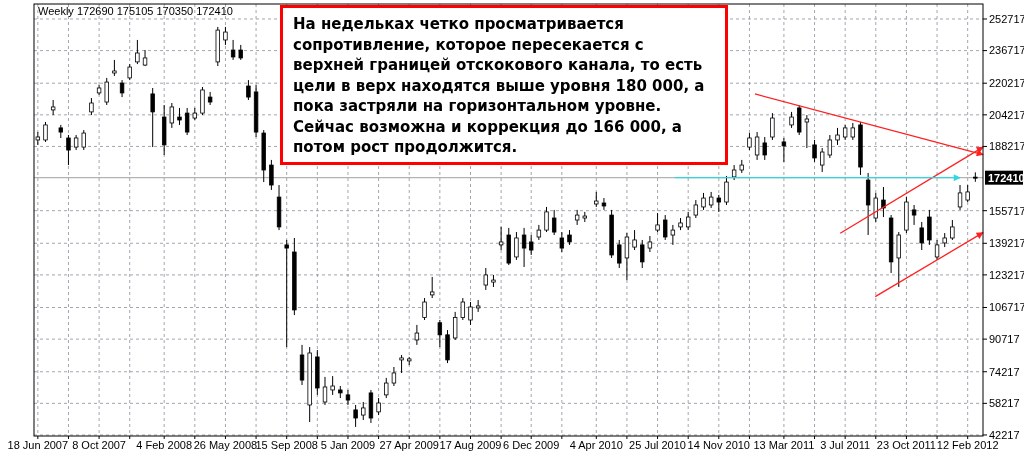 Image resolution: width=1024 pixels, height=457 pixels. Describe the element at coordinates (906, 445) in the screenshot. I see `x-tick-label: 23 Oct 2011` at that location.